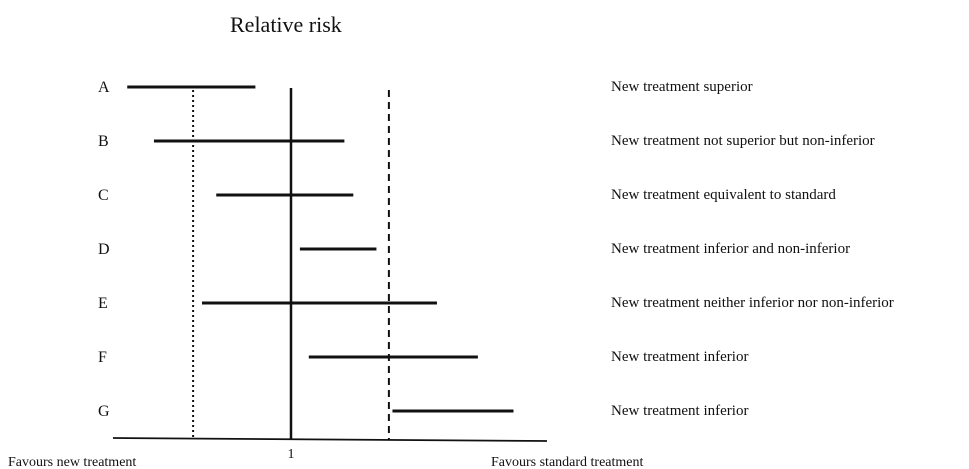 The width and height of the screenshot is (969, 469). What do you see at coordinates (102, 357) in the screenshot?
I see `row-label: F` at bounding box center [102, 357].